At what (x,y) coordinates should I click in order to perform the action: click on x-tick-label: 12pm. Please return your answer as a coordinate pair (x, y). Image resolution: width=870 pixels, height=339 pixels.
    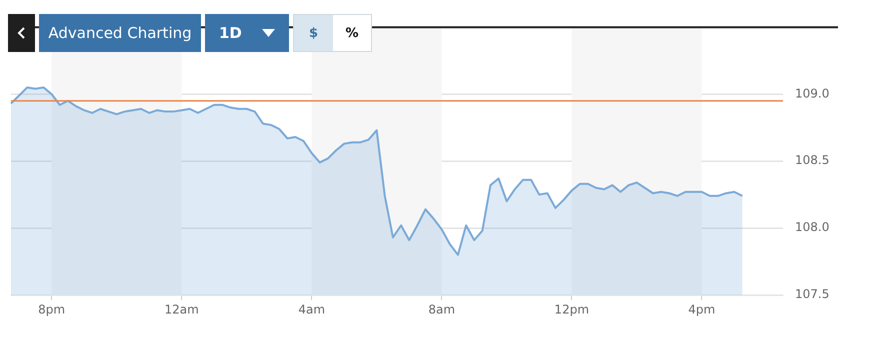
    Looking at the image, I should click on (572, 309).